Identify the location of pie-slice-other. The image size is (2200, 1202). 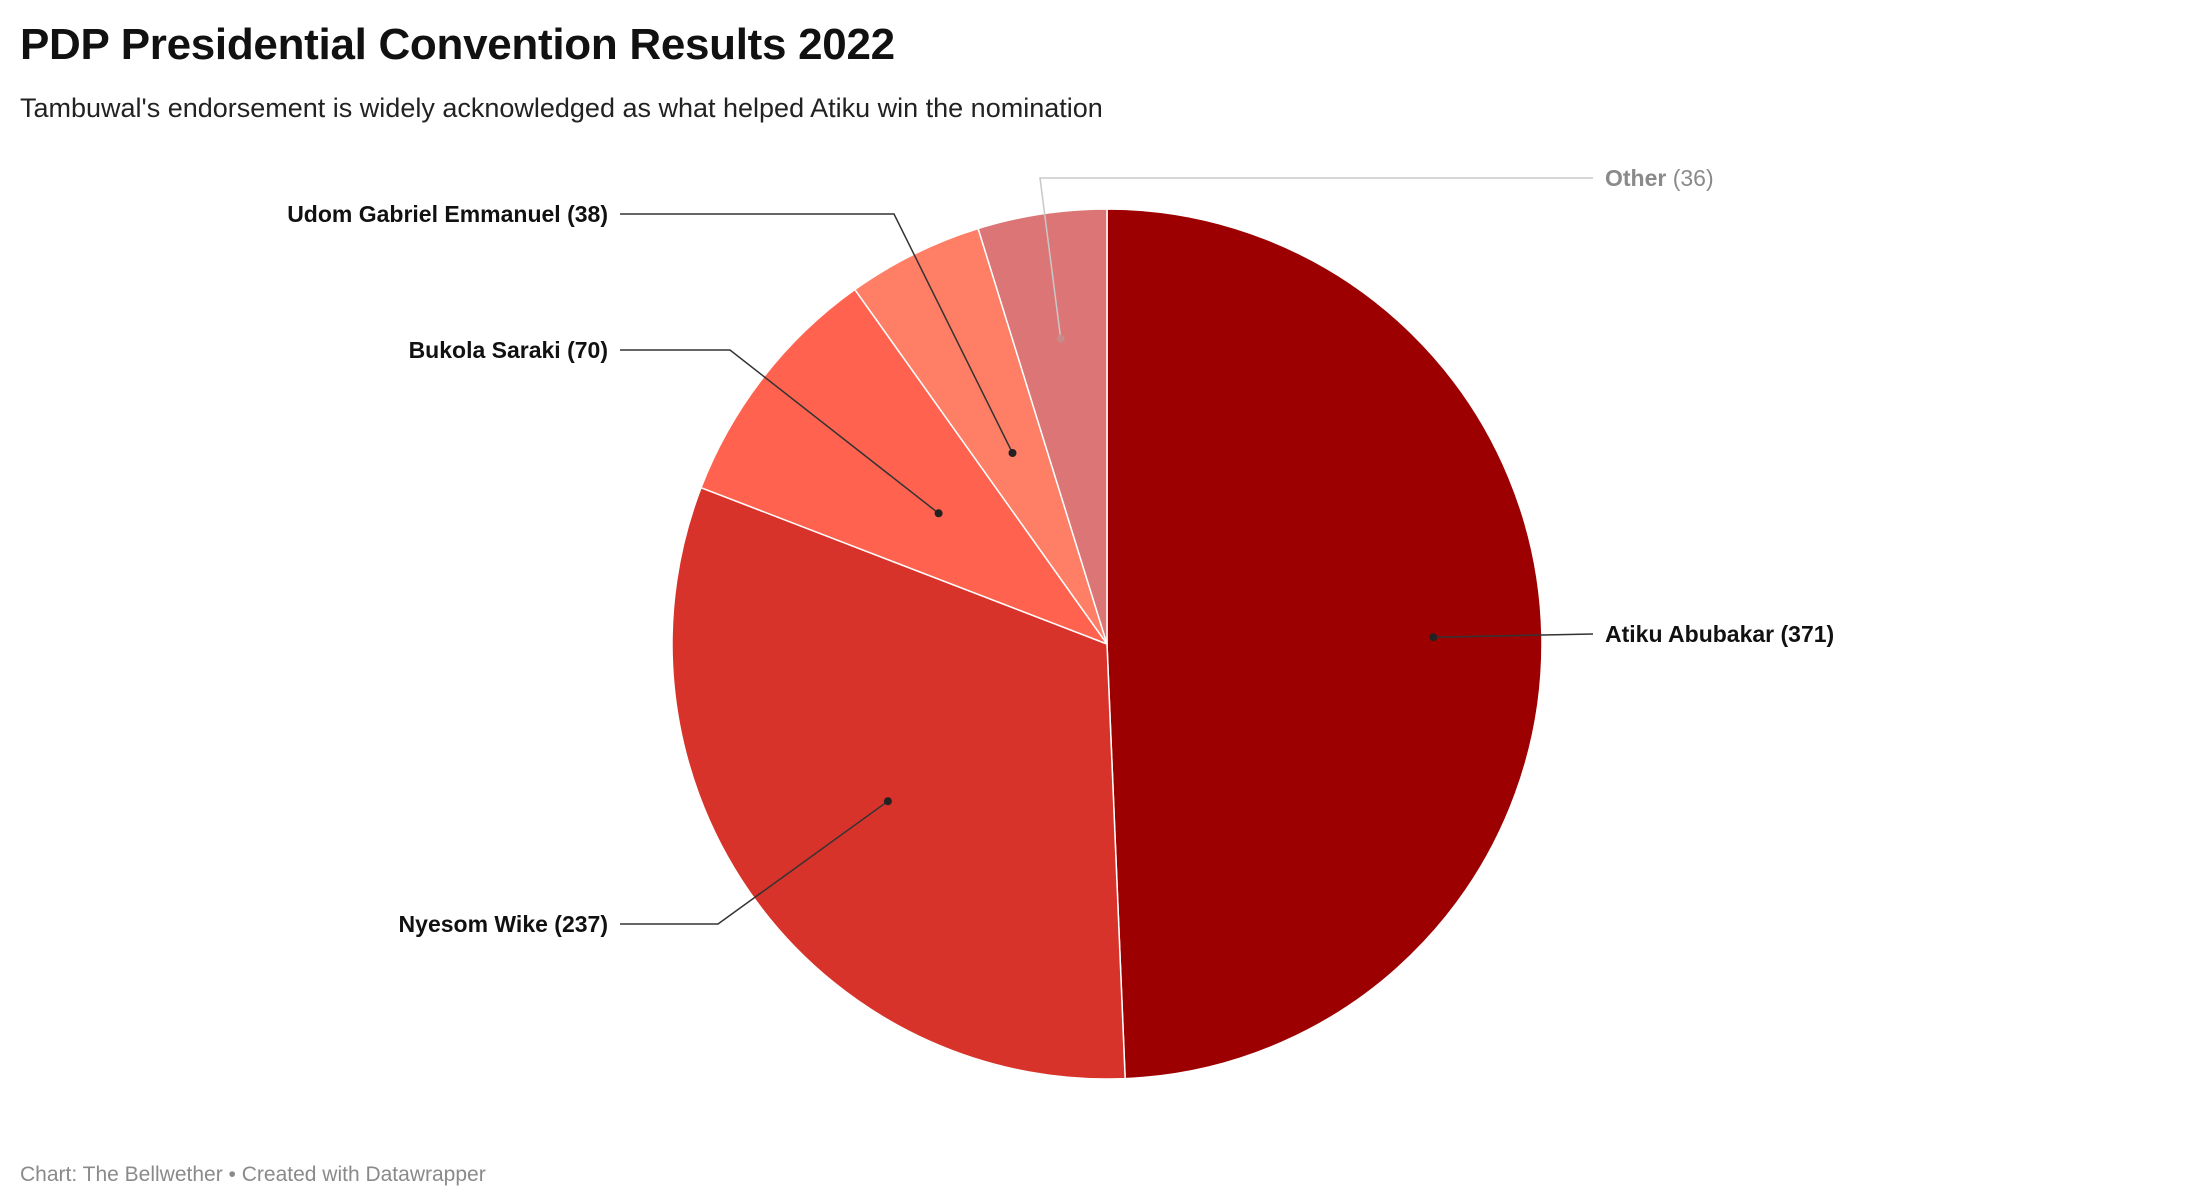
(1042, 426).